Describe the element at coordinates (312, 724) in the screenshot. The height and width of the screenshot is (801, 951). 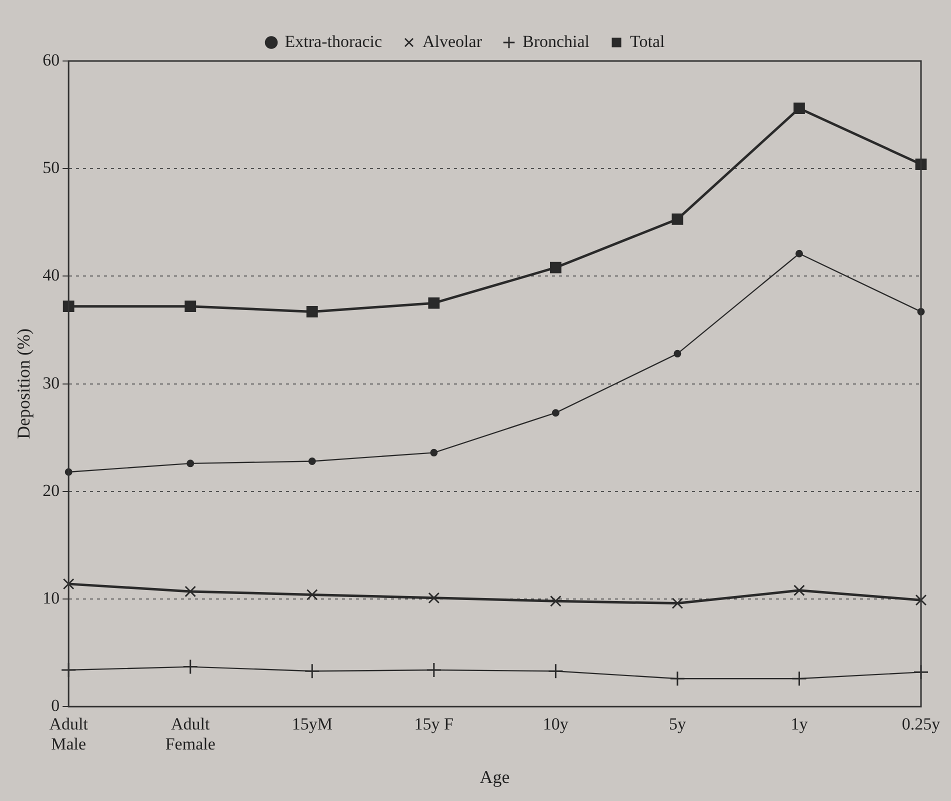
I see `x-tick-label: 15yM` at that location.